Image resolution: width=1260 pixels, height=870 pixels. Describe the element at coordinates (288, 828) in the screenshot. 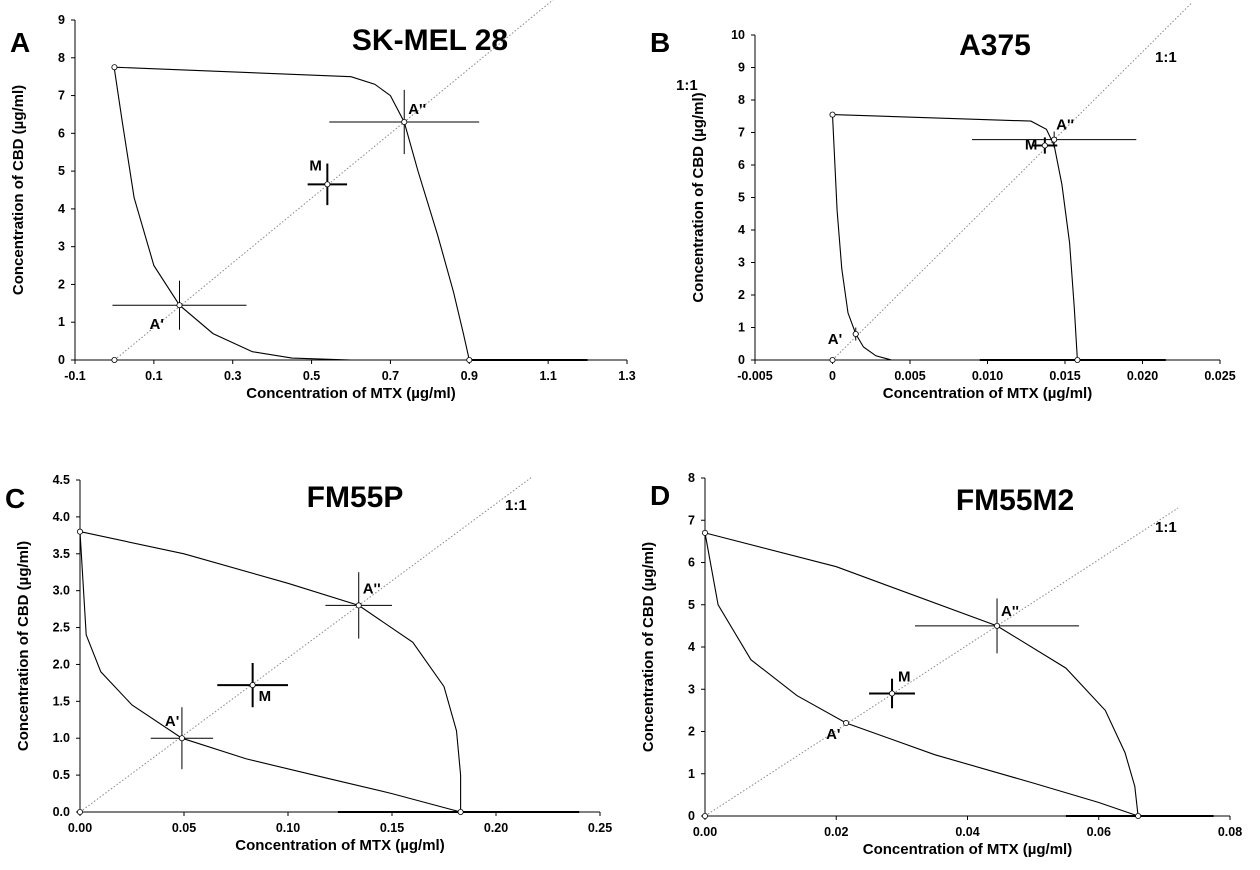

I see `x-tick-label: 0.10` at that location.